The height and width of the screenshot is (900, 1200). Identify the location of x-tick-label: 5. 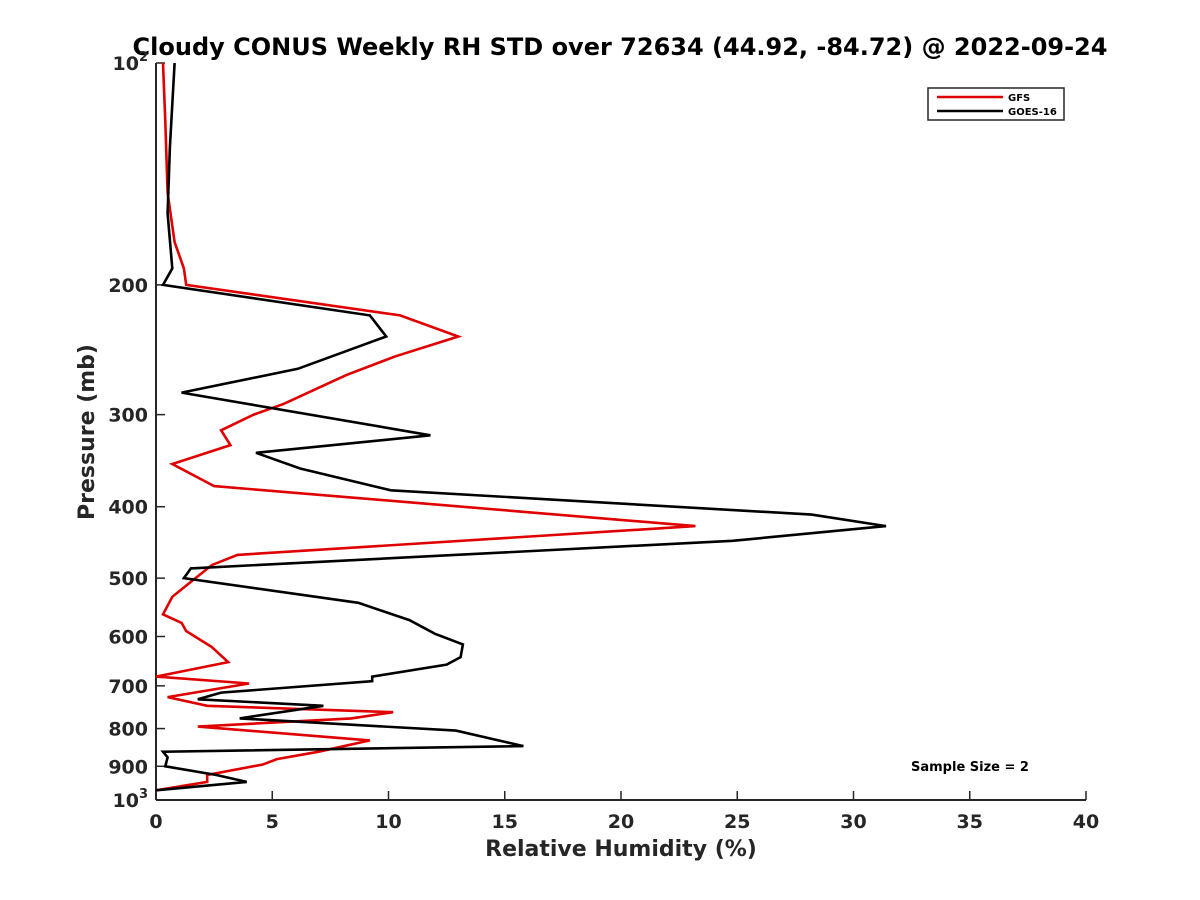
(272, 822).